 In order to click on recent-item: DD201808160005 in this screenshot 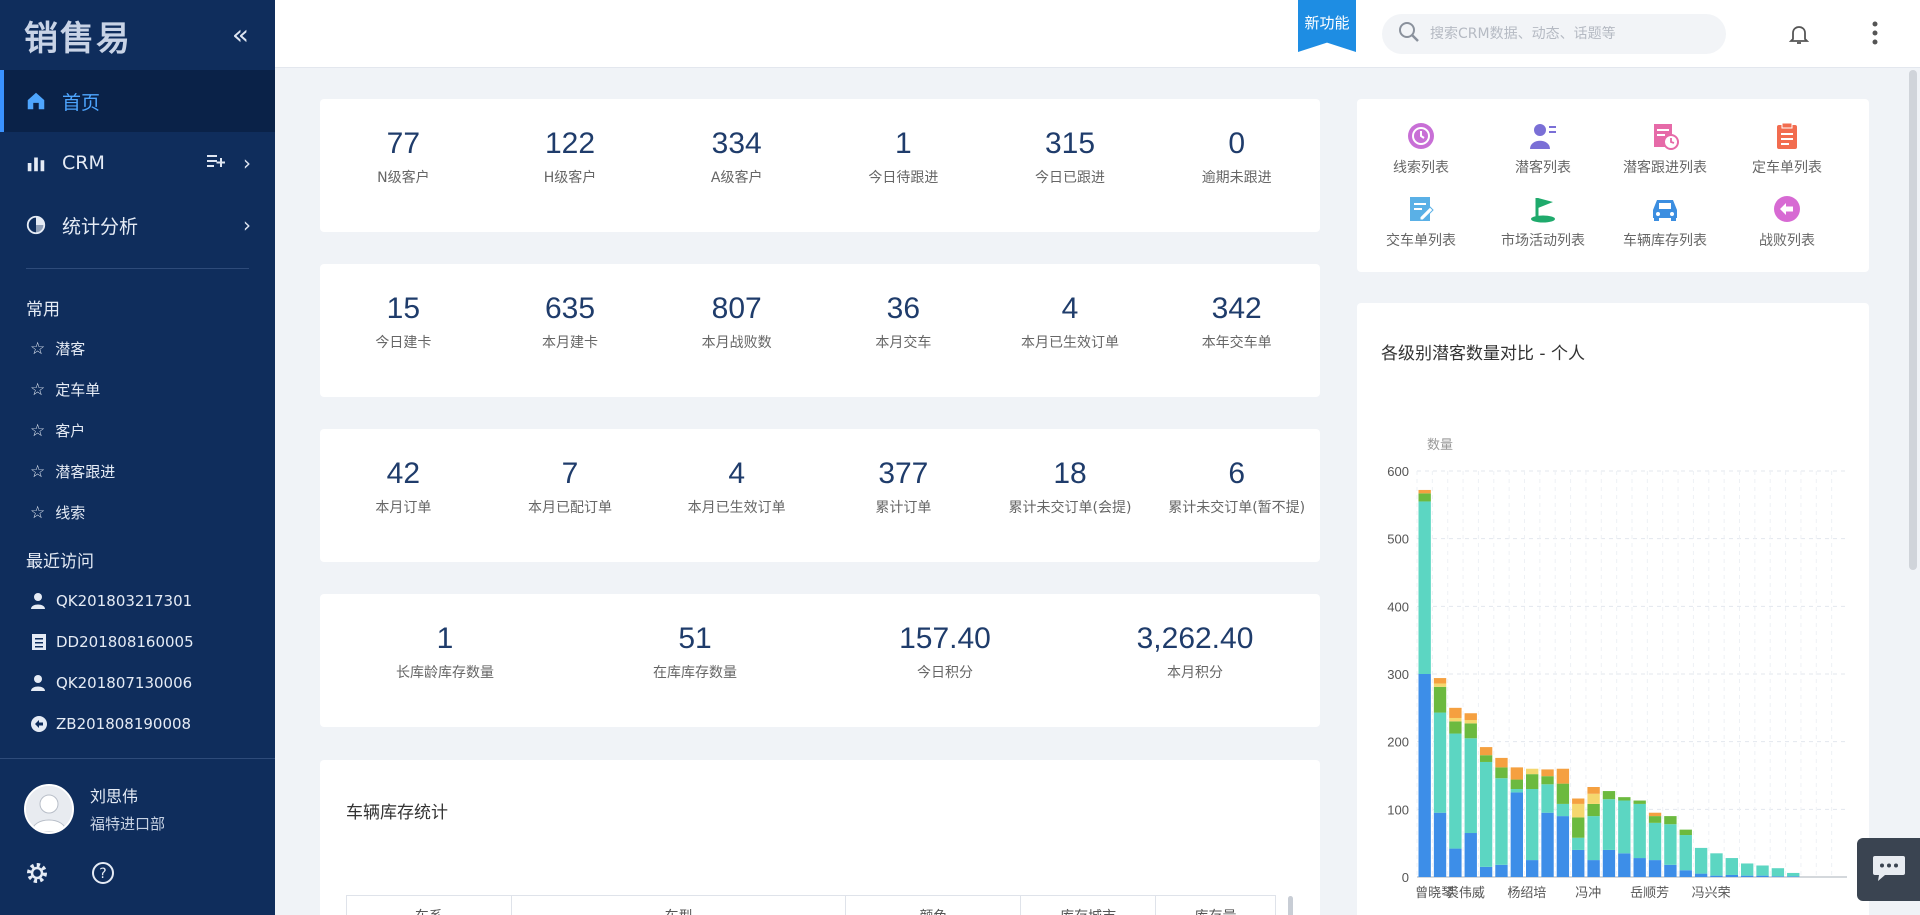, I will do `click(137, 641)`.